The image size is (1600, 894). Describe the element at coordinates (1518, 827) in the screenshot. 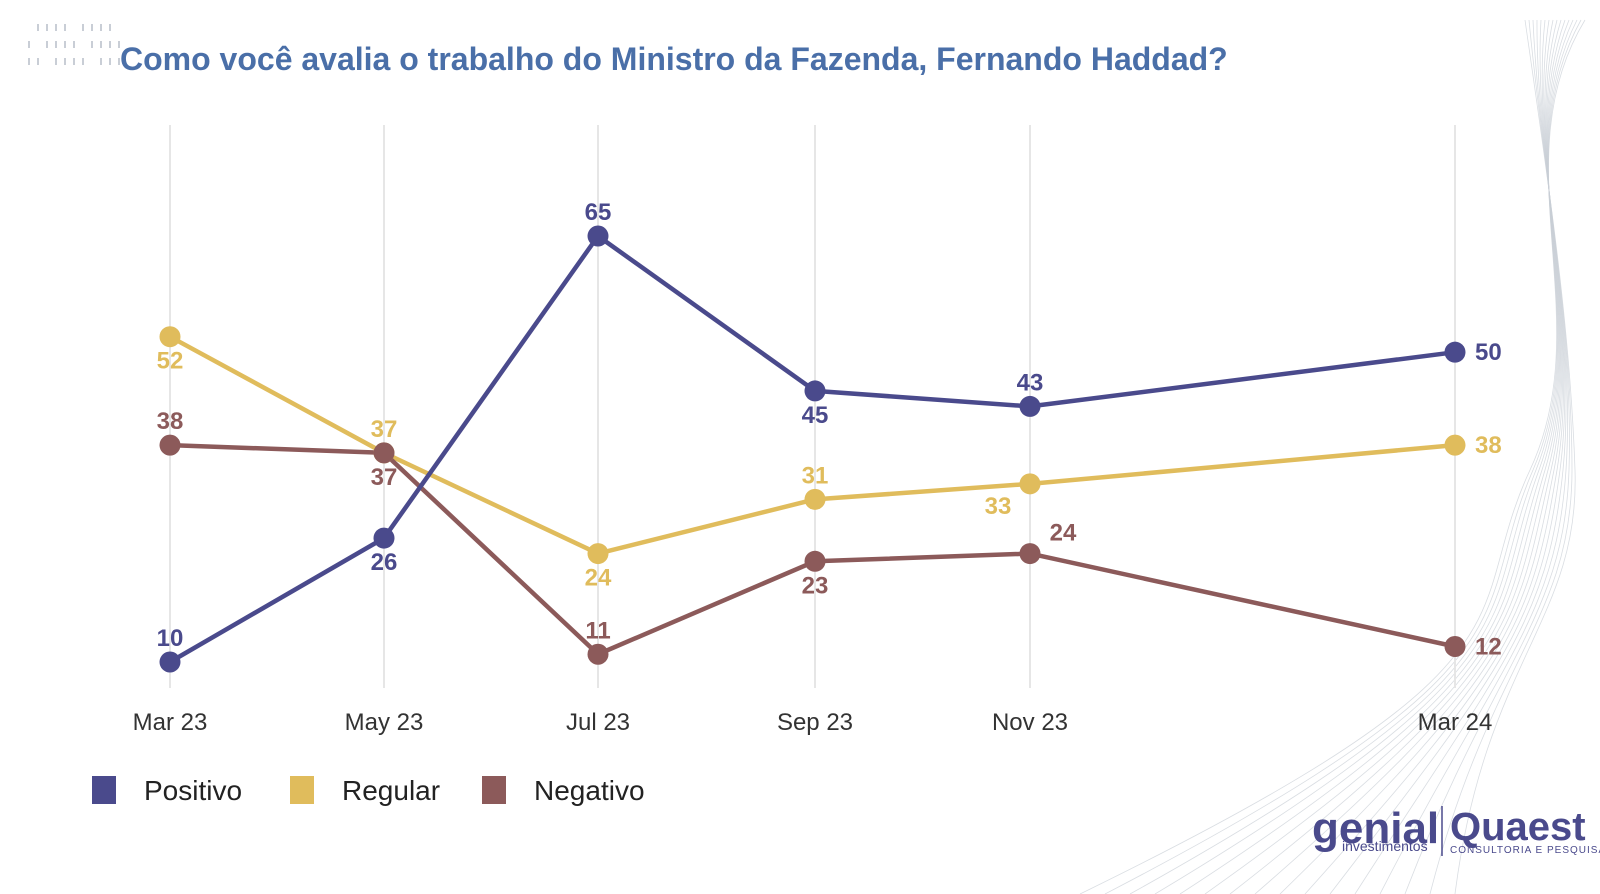

I see `quaest-logo: Quaest` at that location.